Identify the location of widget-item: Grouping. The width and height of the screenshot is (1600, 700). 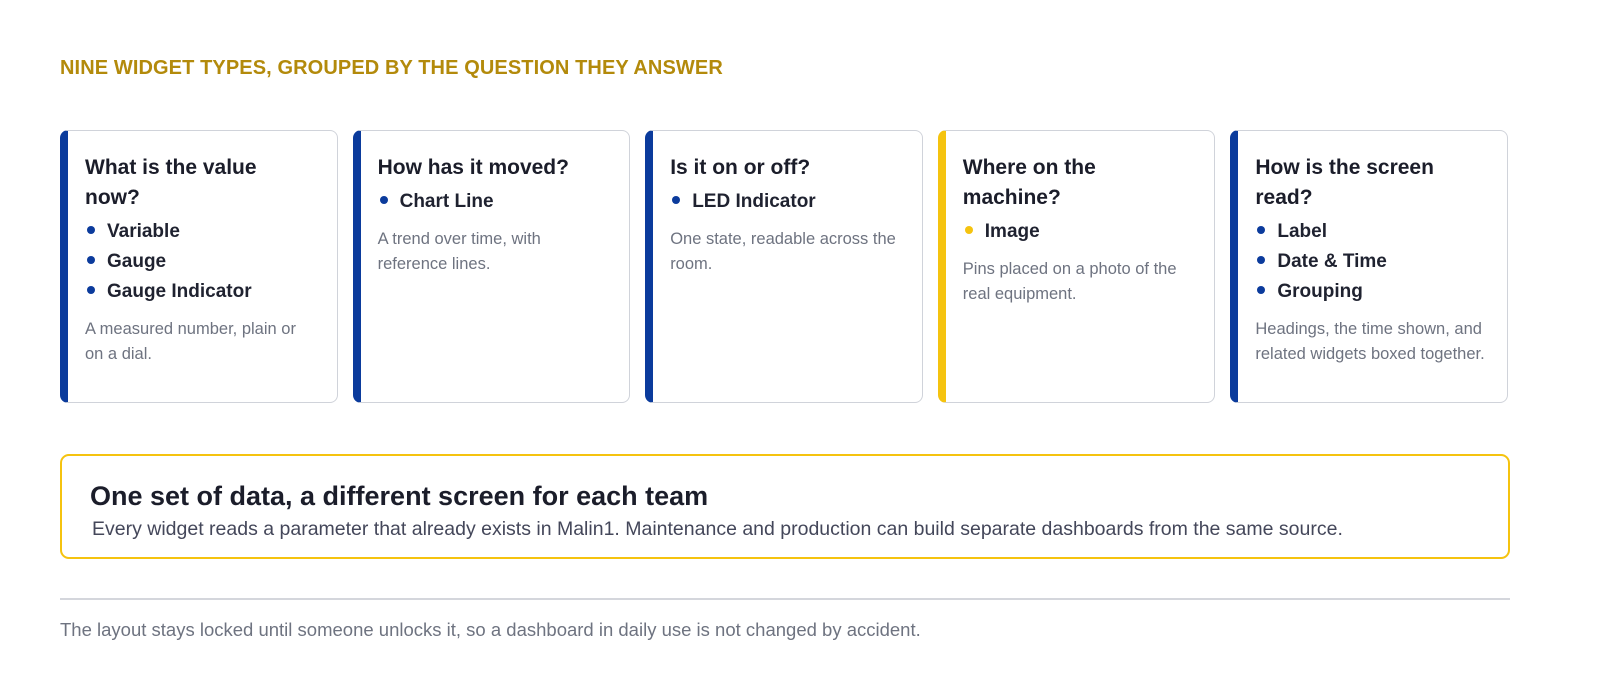
(1371, 292).